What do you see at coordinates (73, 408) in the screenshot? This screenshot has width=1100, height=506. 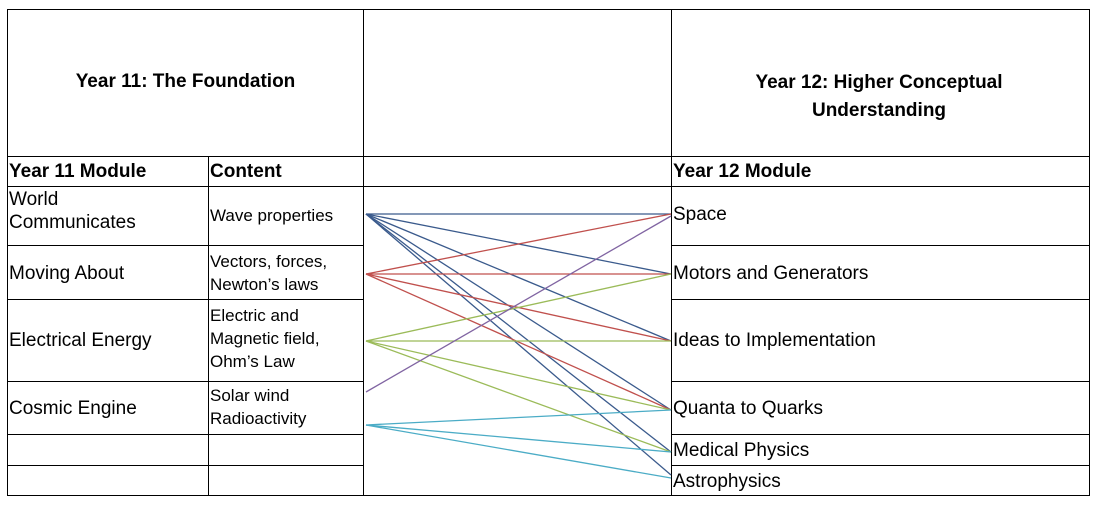 I see `year11-module-cosmic-engine: Cosmic Engine` at bounding box center [73, 408].